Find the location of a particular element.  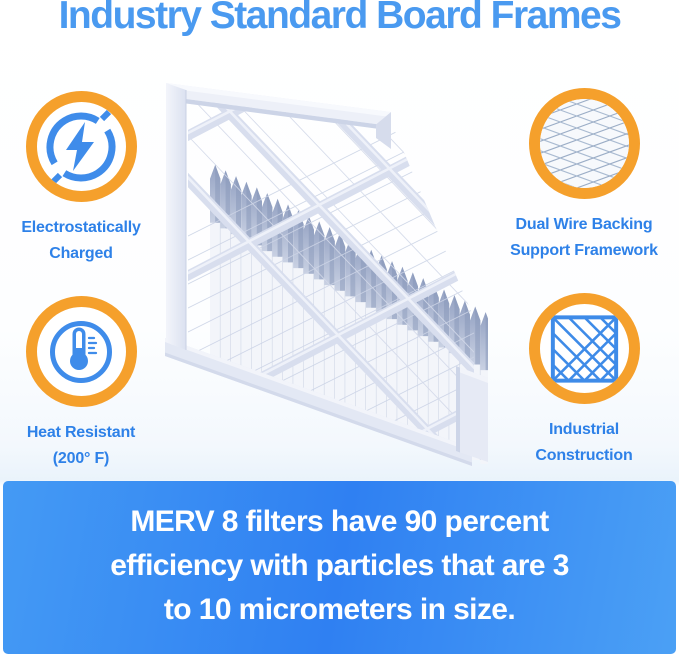

feature-dual-wire-backing: Dual Wire Backing Support Framework is located at coordinates (584, 176).